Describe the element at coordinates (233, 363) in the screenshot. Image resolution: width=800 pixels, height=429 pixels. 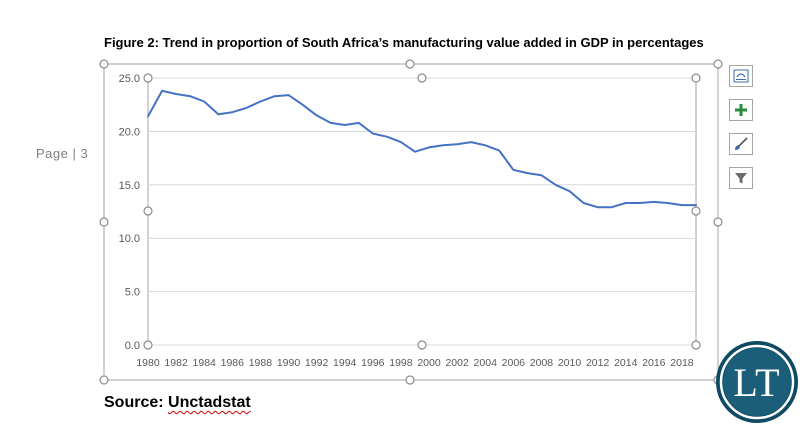
I see `x-tick-label: 1986` at that location.